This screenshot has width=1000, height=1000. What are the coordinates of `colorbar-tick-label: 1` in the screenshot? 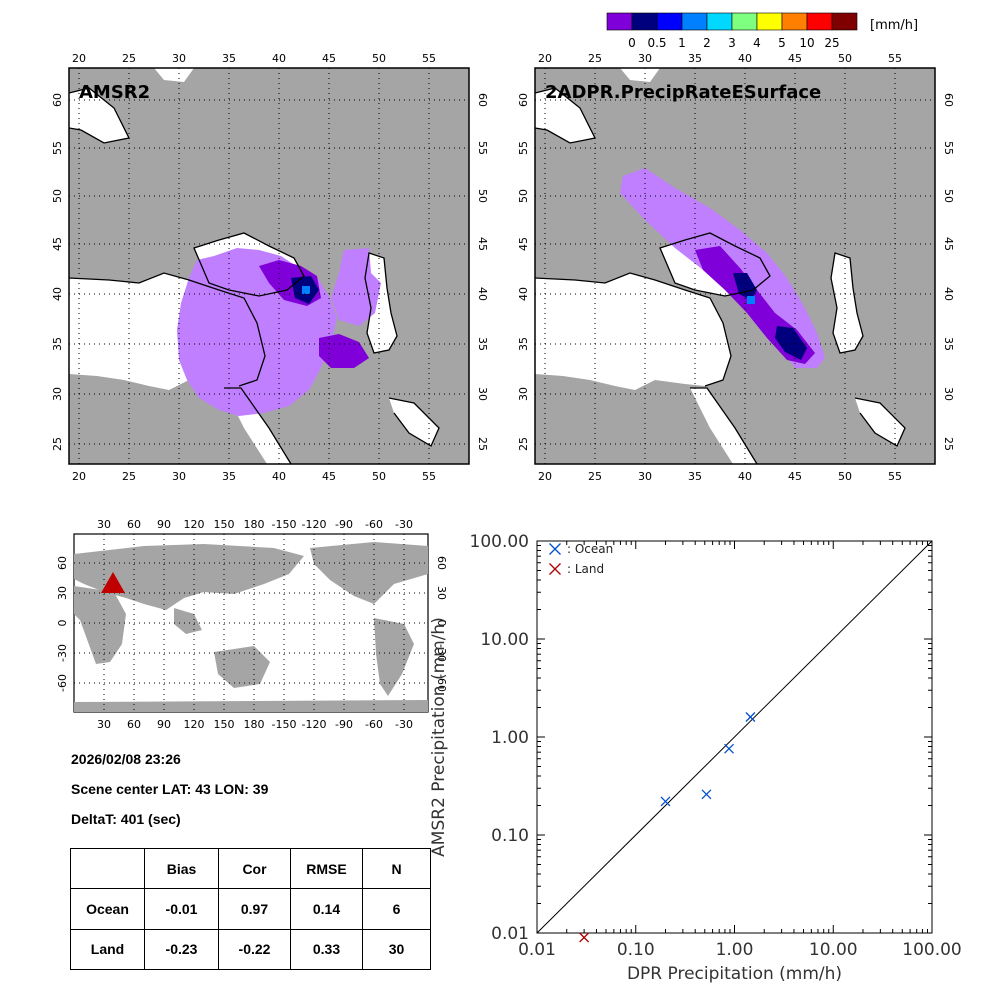 It's located at (682, 43).